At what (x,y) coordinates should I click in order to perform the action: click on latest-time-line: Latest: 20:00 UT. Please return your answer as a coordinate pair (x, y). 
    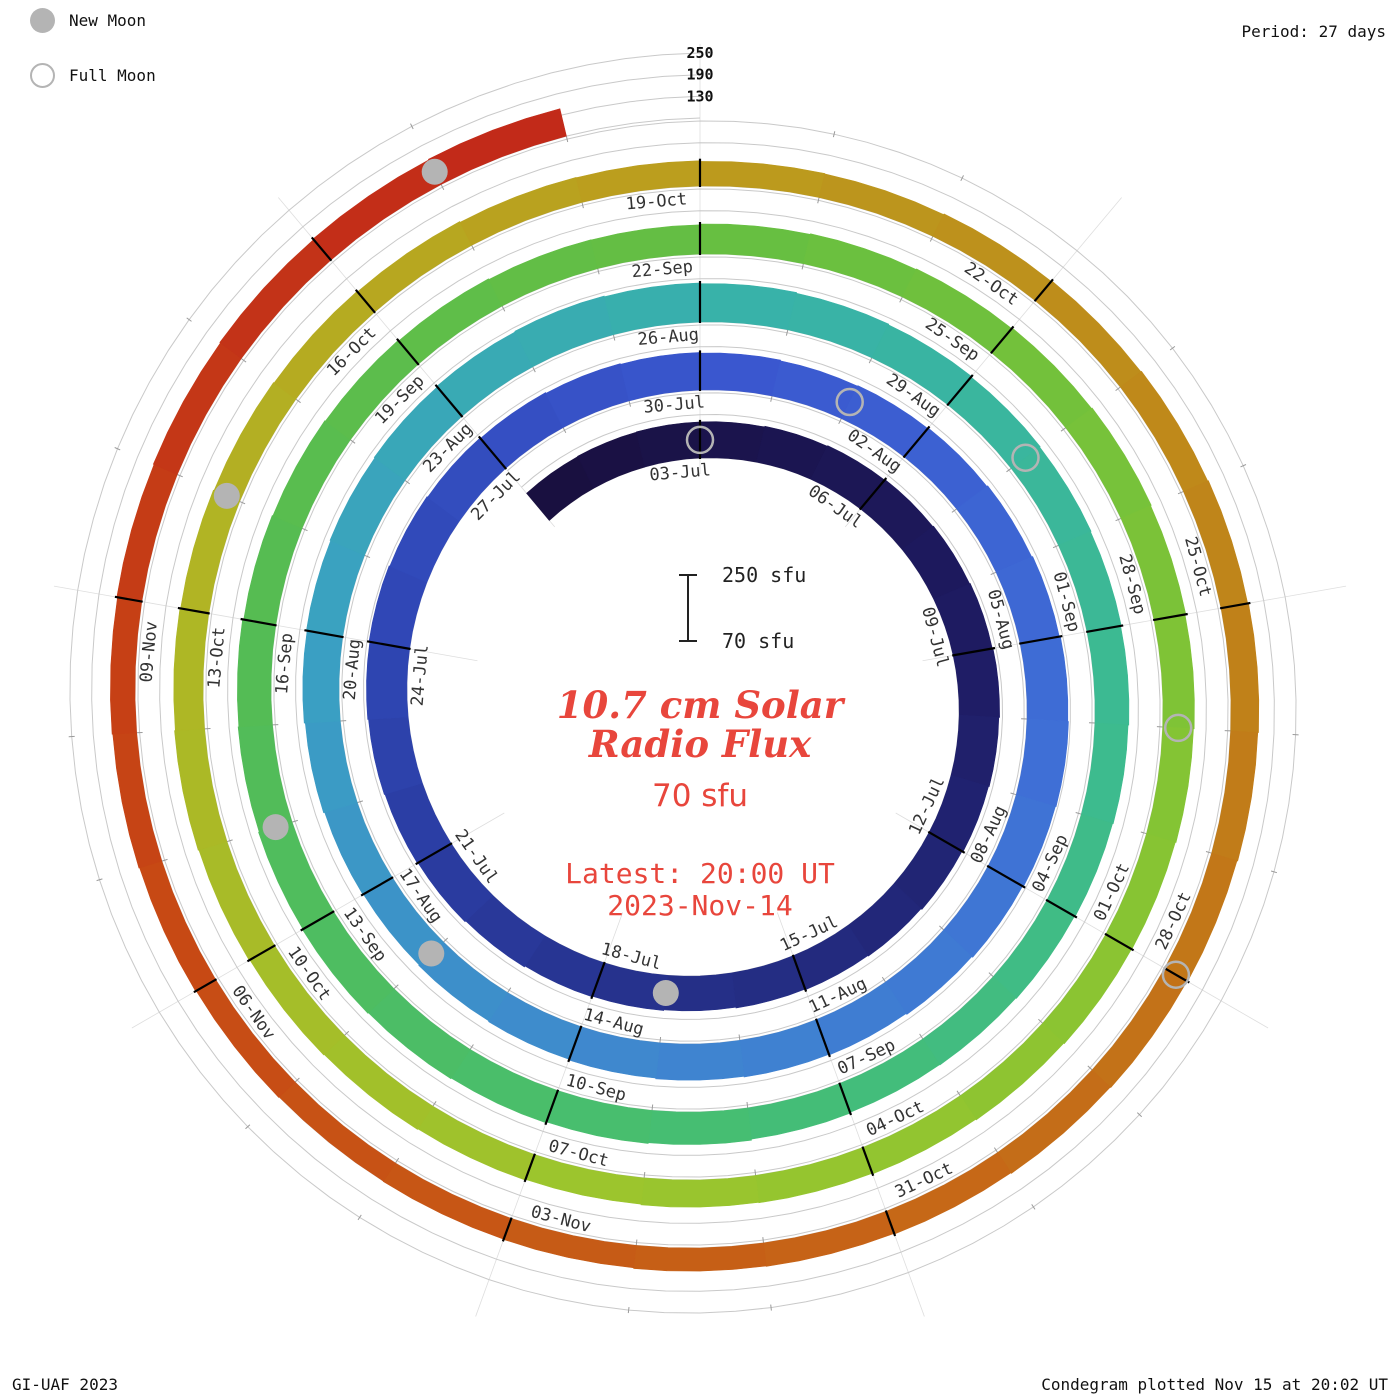
    Looking at the image, I should click on (700, 873).